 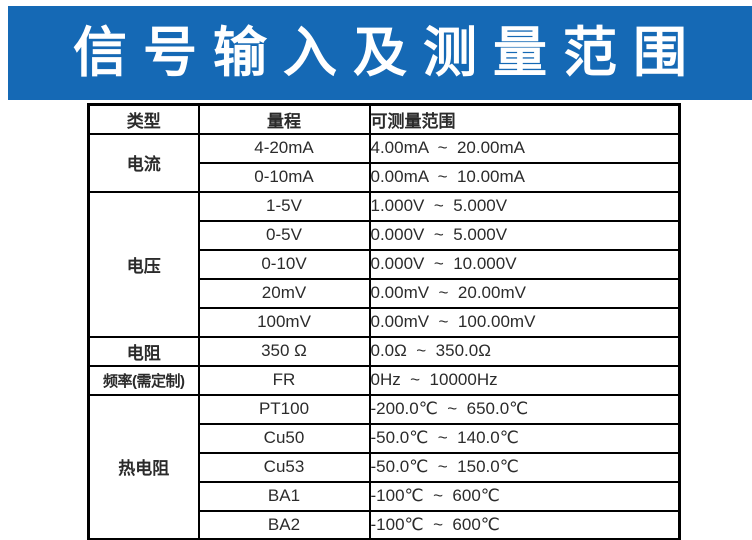 What do you see at coordinates (524, 148) in the screenshot?
I see `measure-cell: 4.00mA ~ 20.00mA` at bounding box center [524, 148].